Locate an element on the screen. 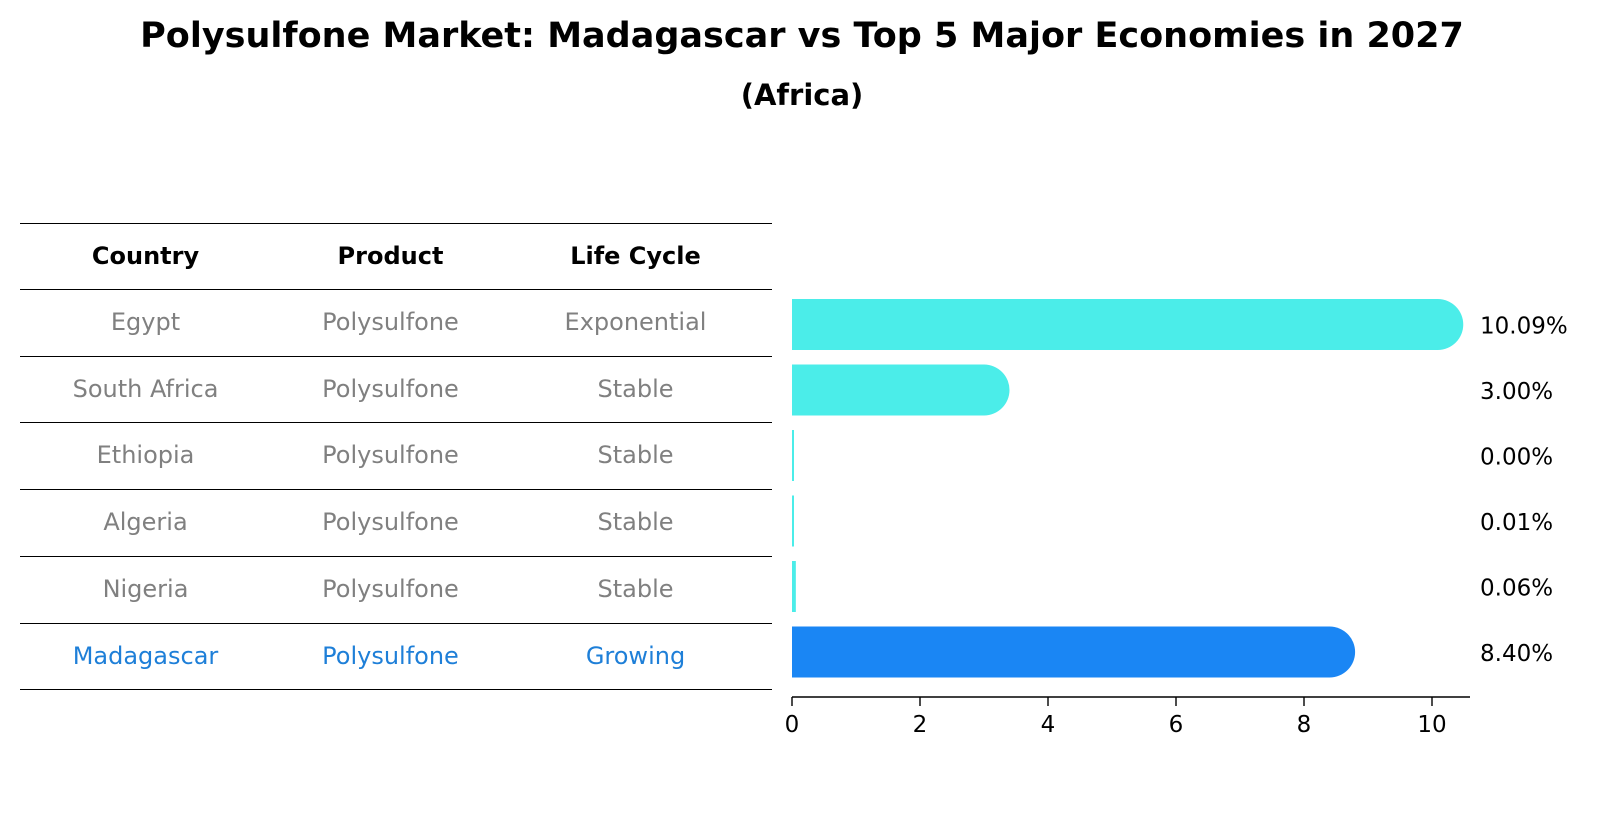 The height and width of the screenshot is (823, 1604). table-row-highlight: Madagascar Polysulfone Growing is located at coordinates (396, 656).